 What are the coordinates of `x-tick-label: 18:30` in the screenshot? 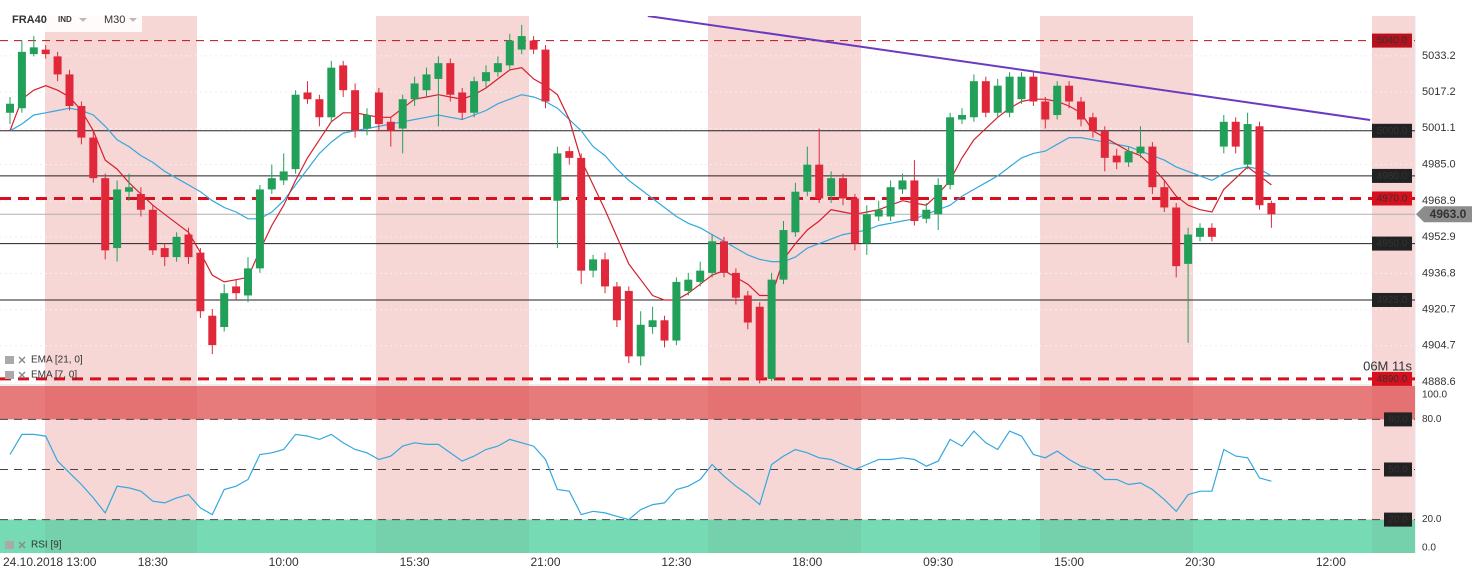 It's located at (153, 562).